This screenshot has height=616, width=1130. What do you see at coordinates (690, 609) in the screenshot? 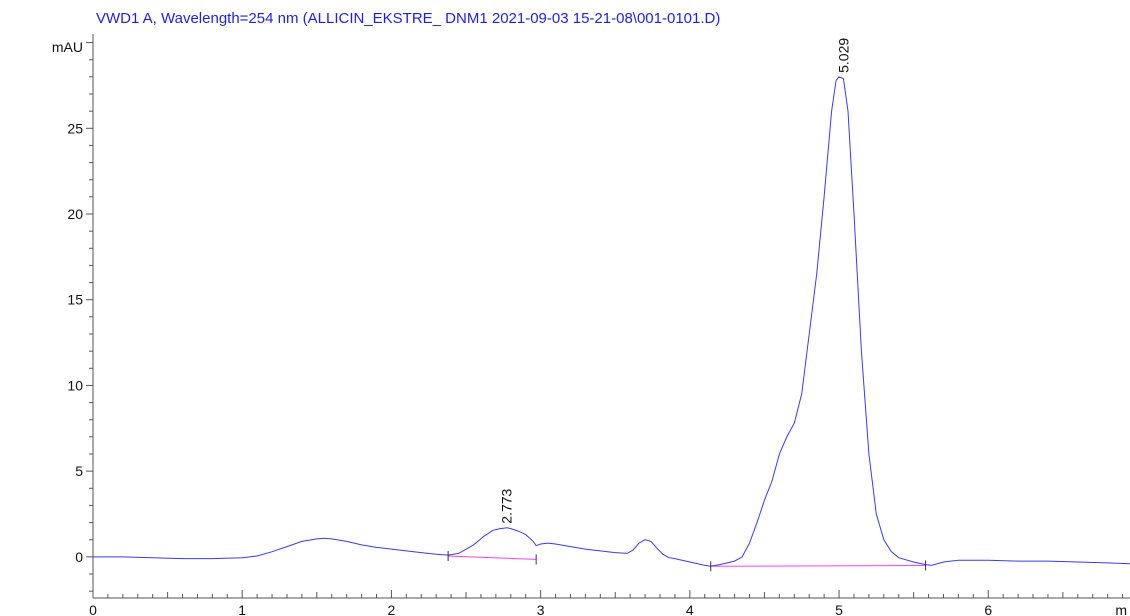
I see `x-tick-label: 4` at bounding box center [690, 609].